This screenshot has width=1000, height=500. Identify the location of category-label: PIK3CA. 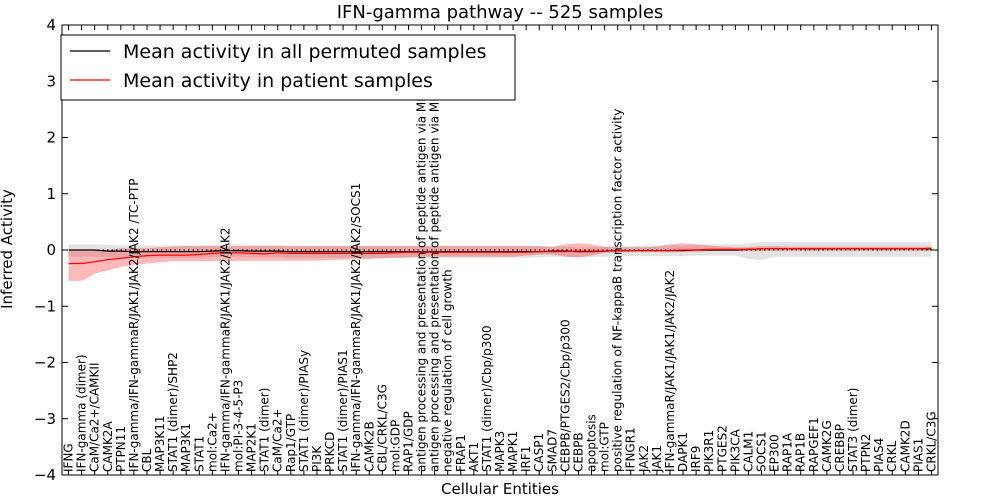
(735, 450).